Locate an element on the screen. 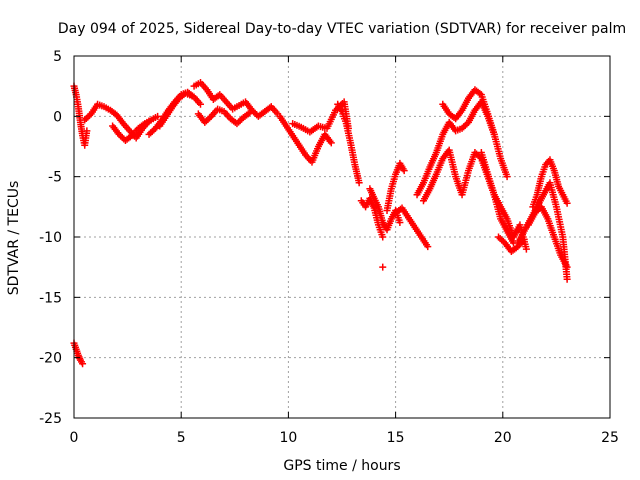 This screenshot has height=480, width=640. y-tick-label: -15 is located at coordinates (50, 298).